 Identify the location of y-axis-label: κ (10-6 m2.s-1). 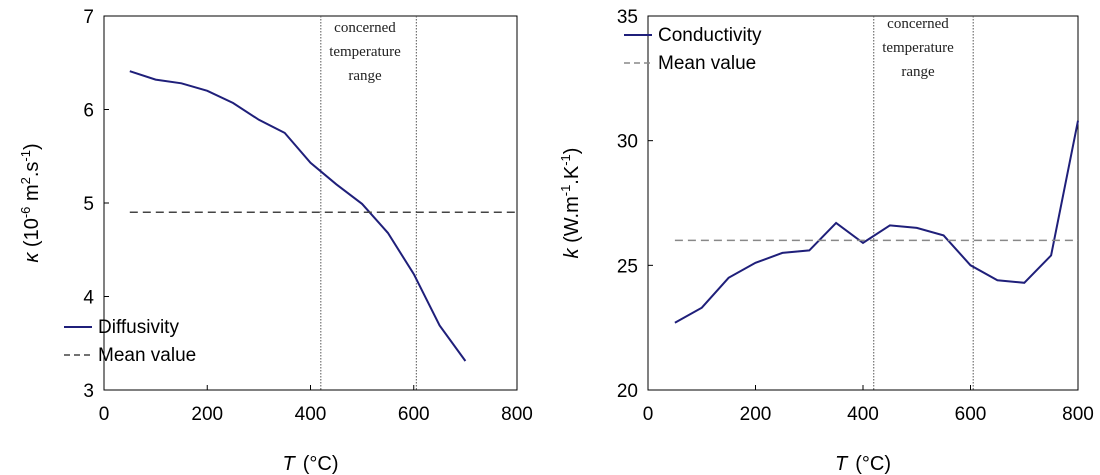
(30, 202).